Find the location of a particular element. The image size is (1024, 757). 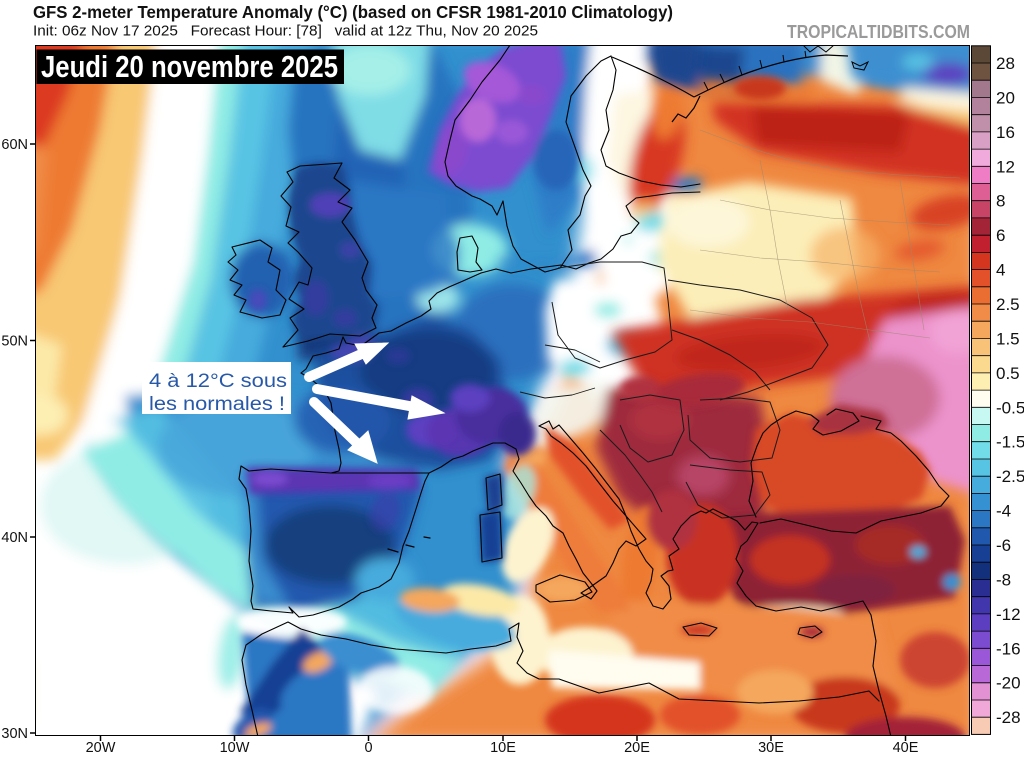

svg-text: 4 à 12°C sous is located at coordinates (218, 381).